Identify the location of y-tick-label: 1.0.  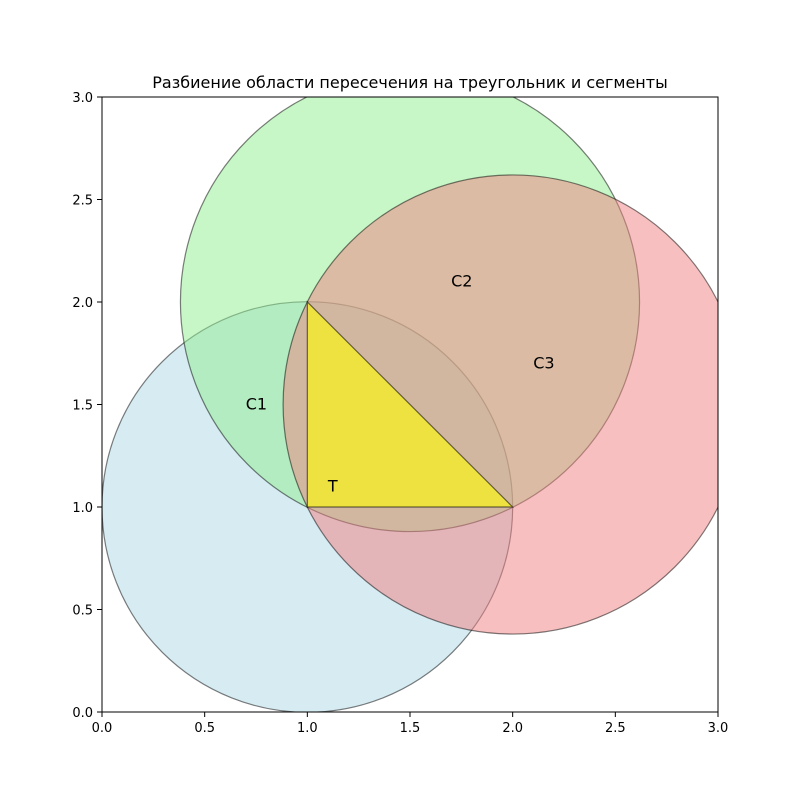
(82, 508).